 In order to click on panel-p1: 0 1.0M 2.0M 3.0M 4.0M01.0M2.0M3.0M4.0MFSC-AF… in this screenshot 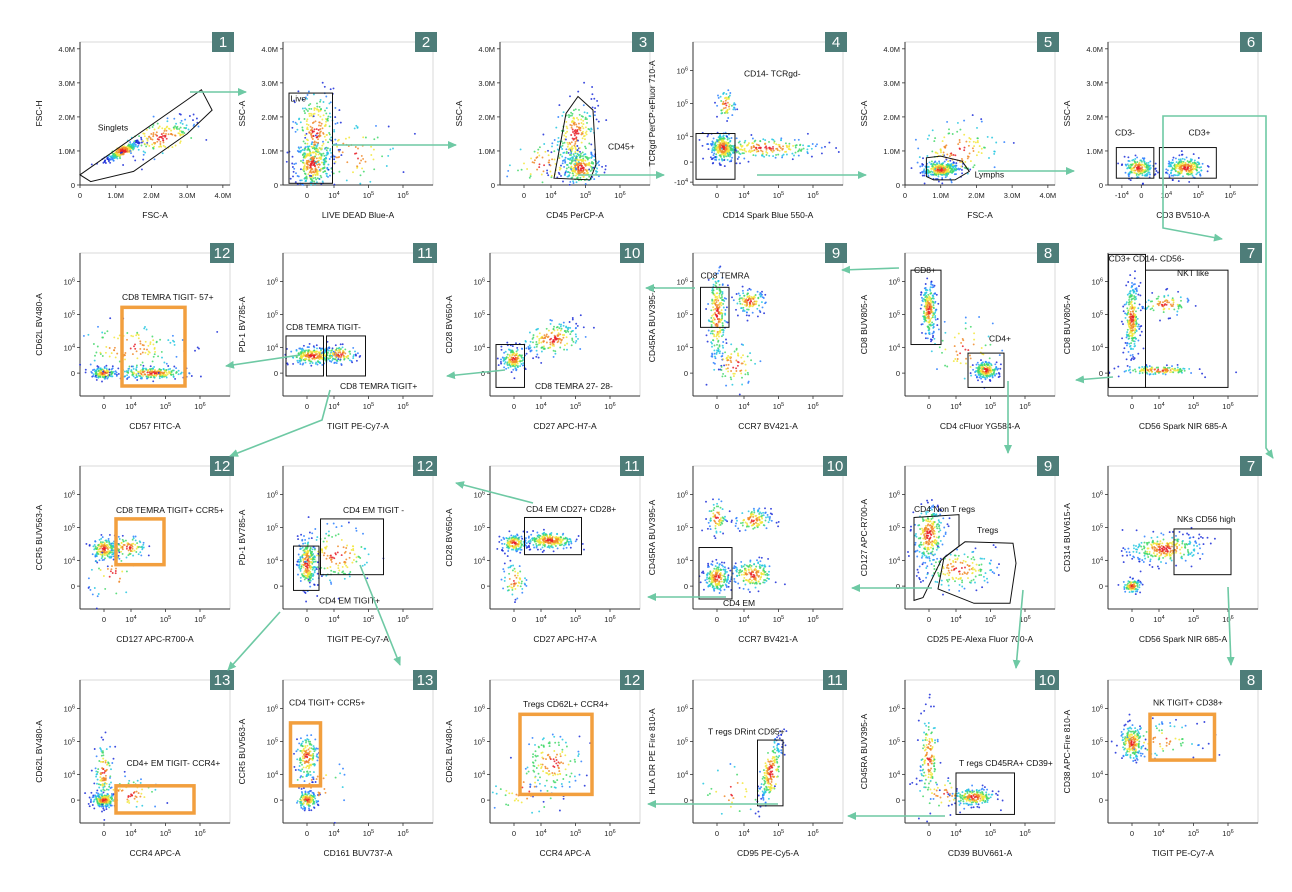, I will do `click(134, 126)`.